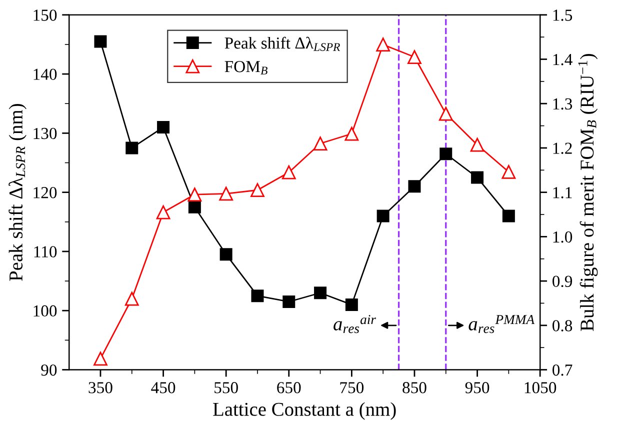 This screenshot has height=425, width=628. What do you see at coordinates (45, 15) in the screenshot?
I see `y-tick-label: 150` at bounding box center [45, 15].